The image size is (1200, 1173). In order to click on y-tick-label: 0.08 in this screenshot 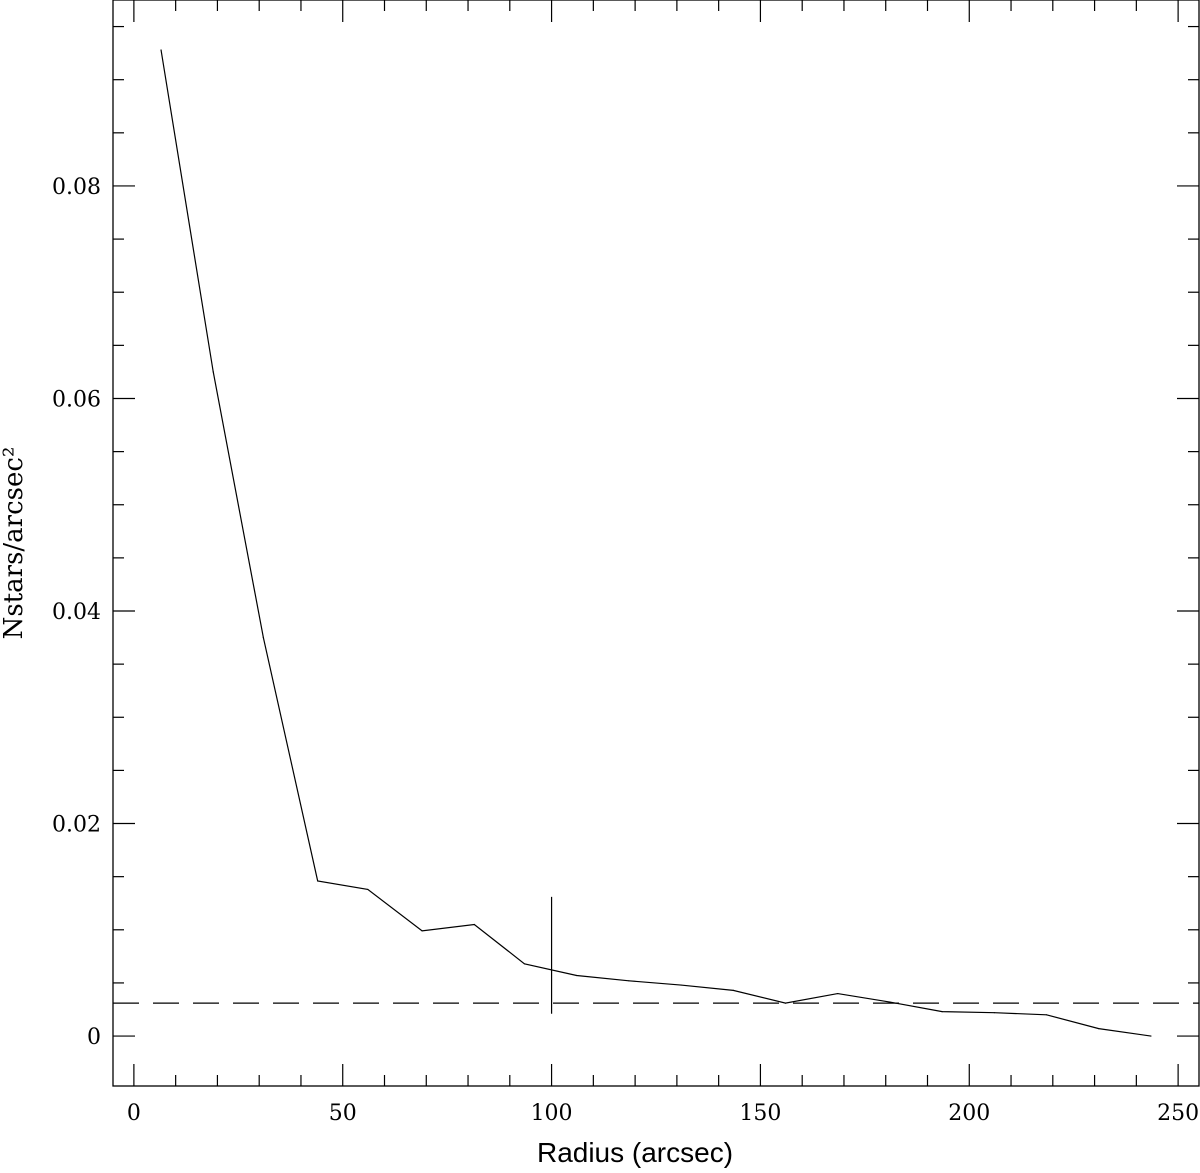, I will do `click(76, 187)`.